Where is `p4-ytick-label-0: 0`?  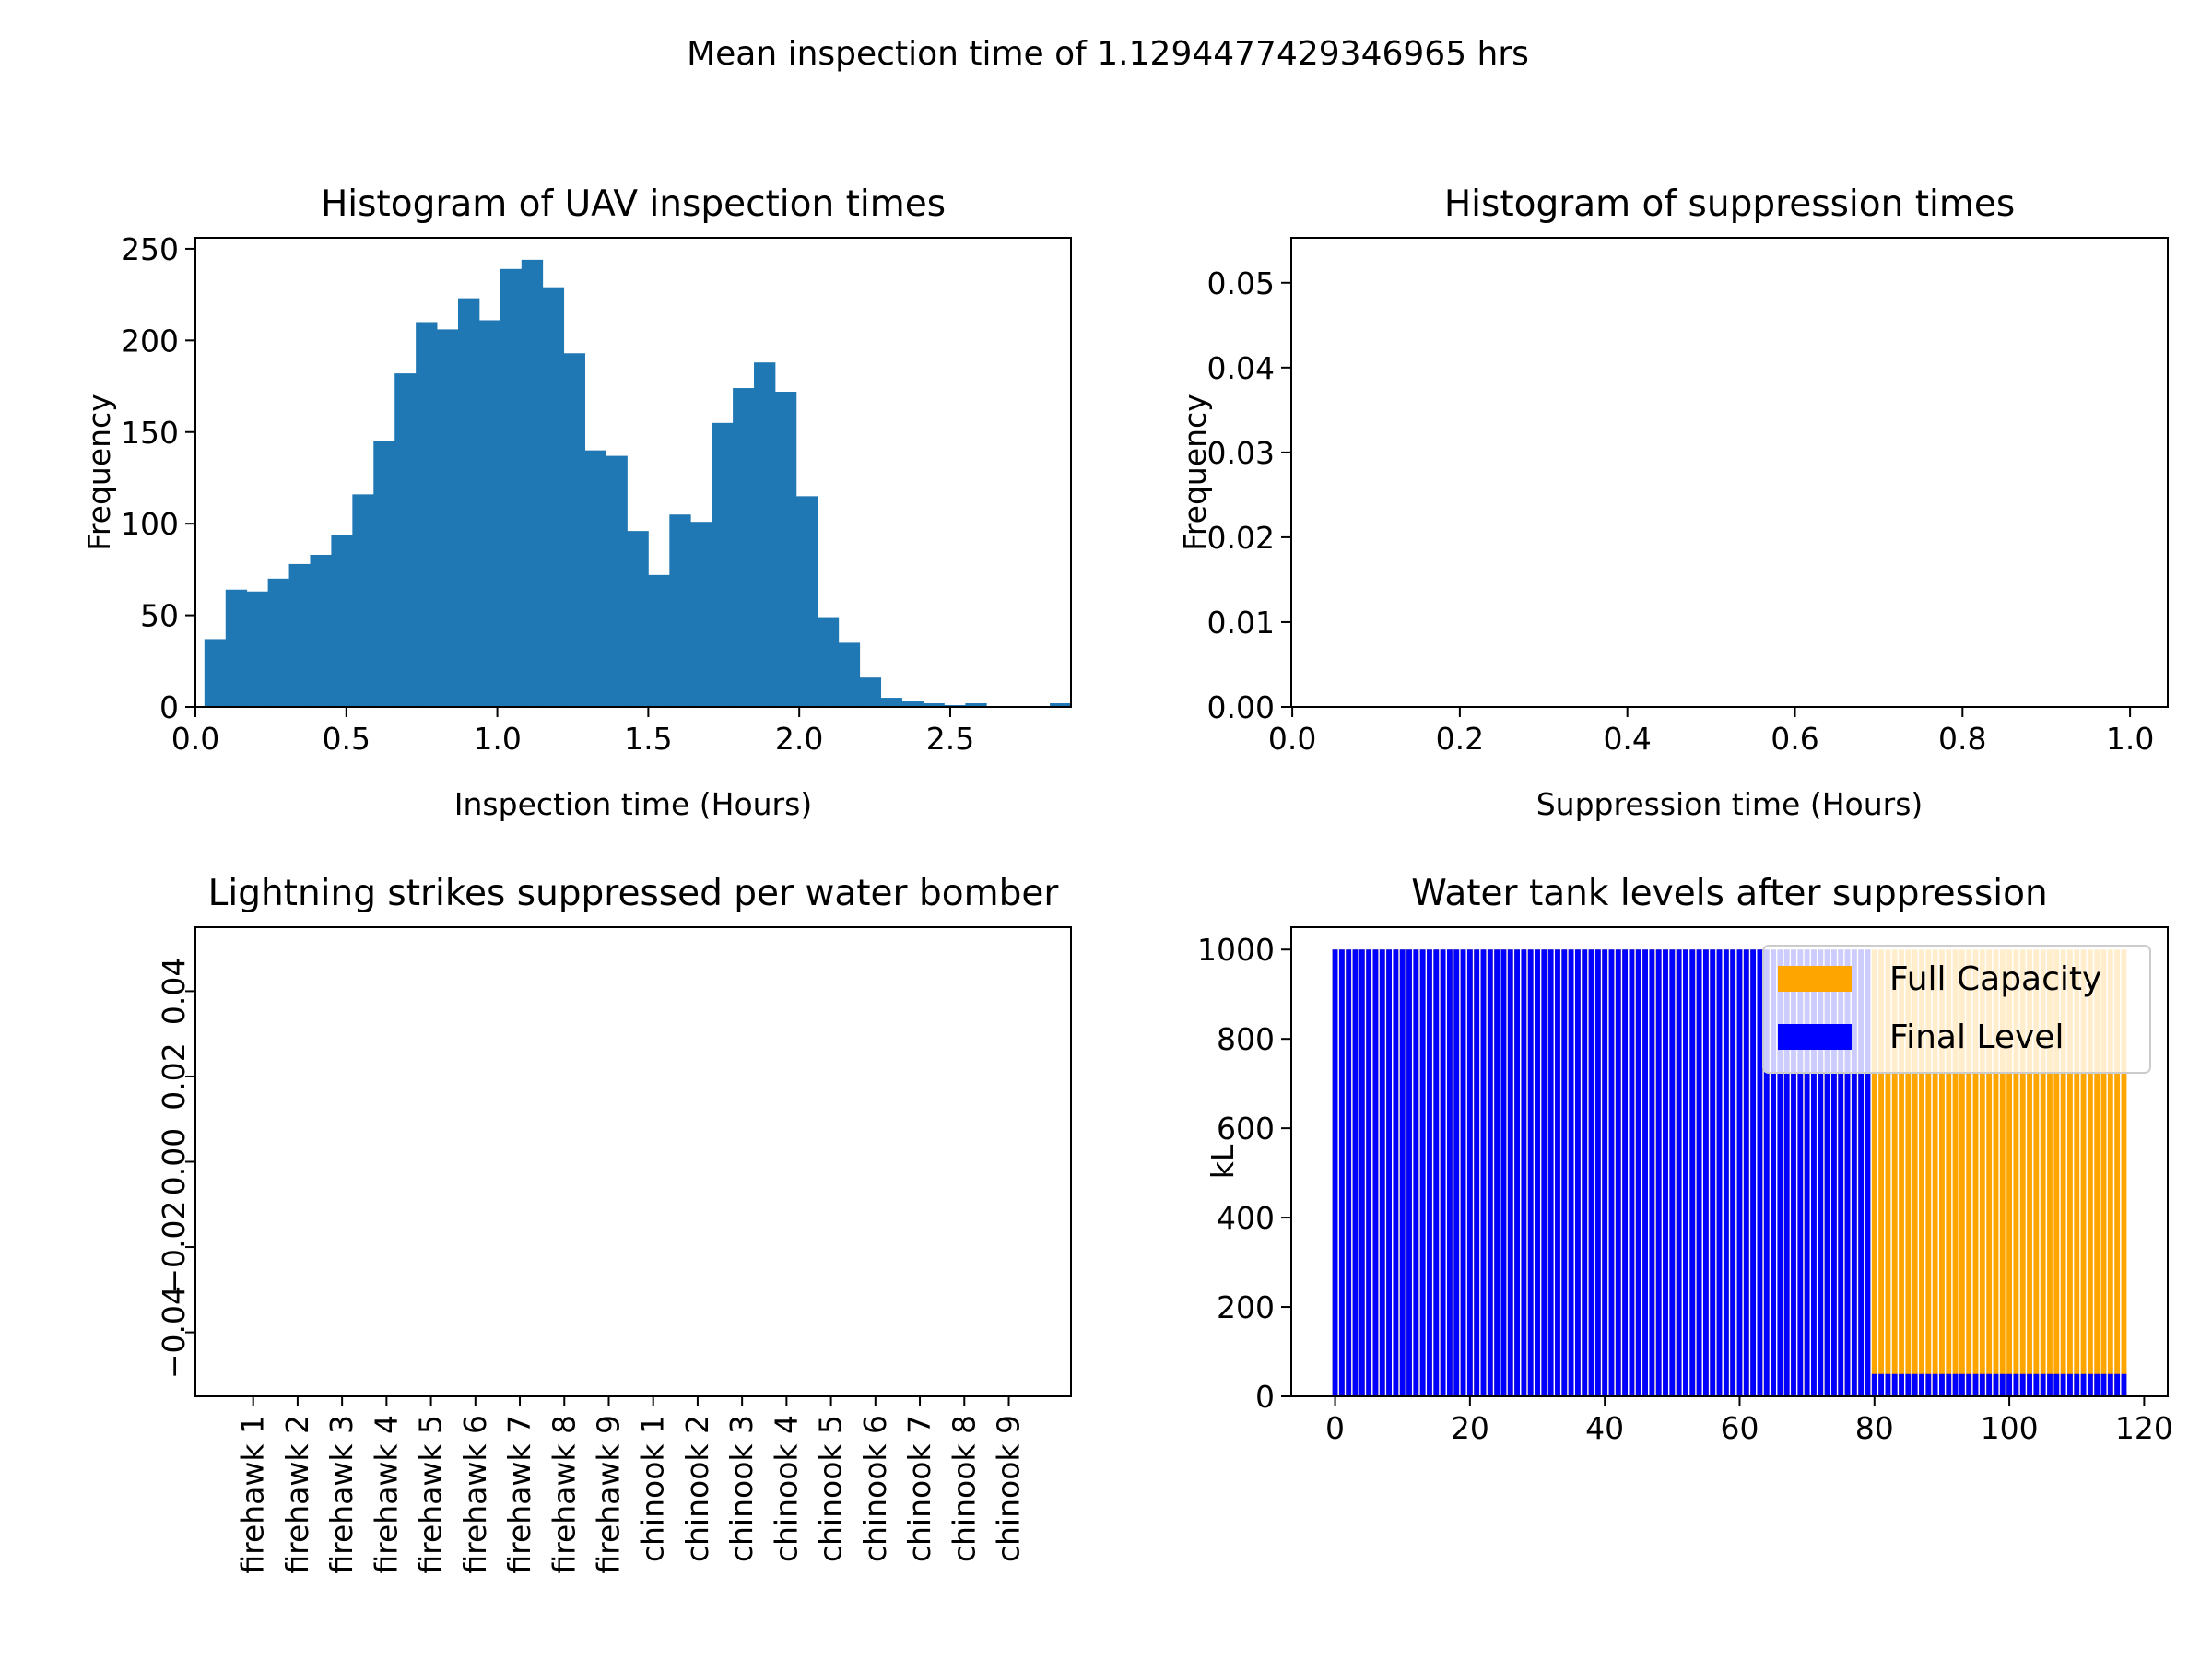
p4-ytick-label-0: 0 is located at coordinates (1265, 1397).